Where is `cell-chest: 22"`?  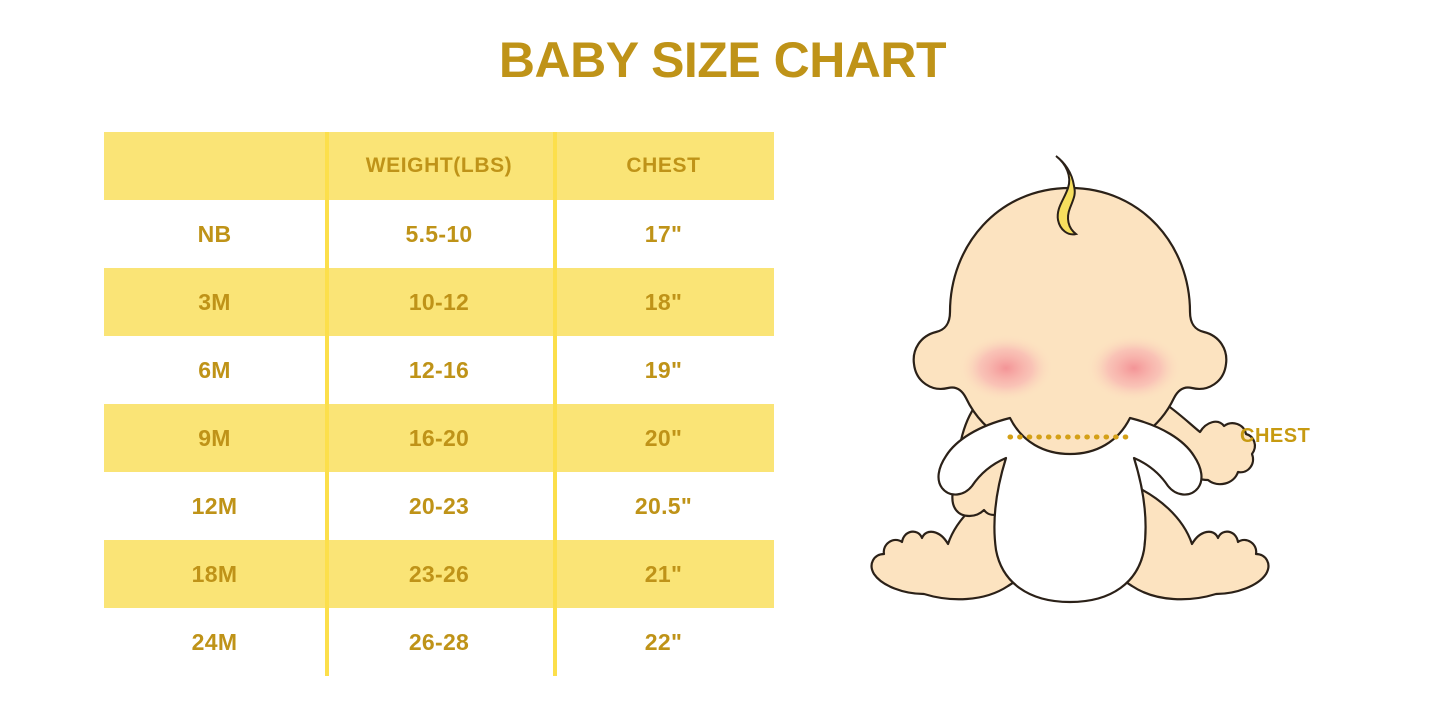 cell-chest: 22" is located at coordinates (663, 641).